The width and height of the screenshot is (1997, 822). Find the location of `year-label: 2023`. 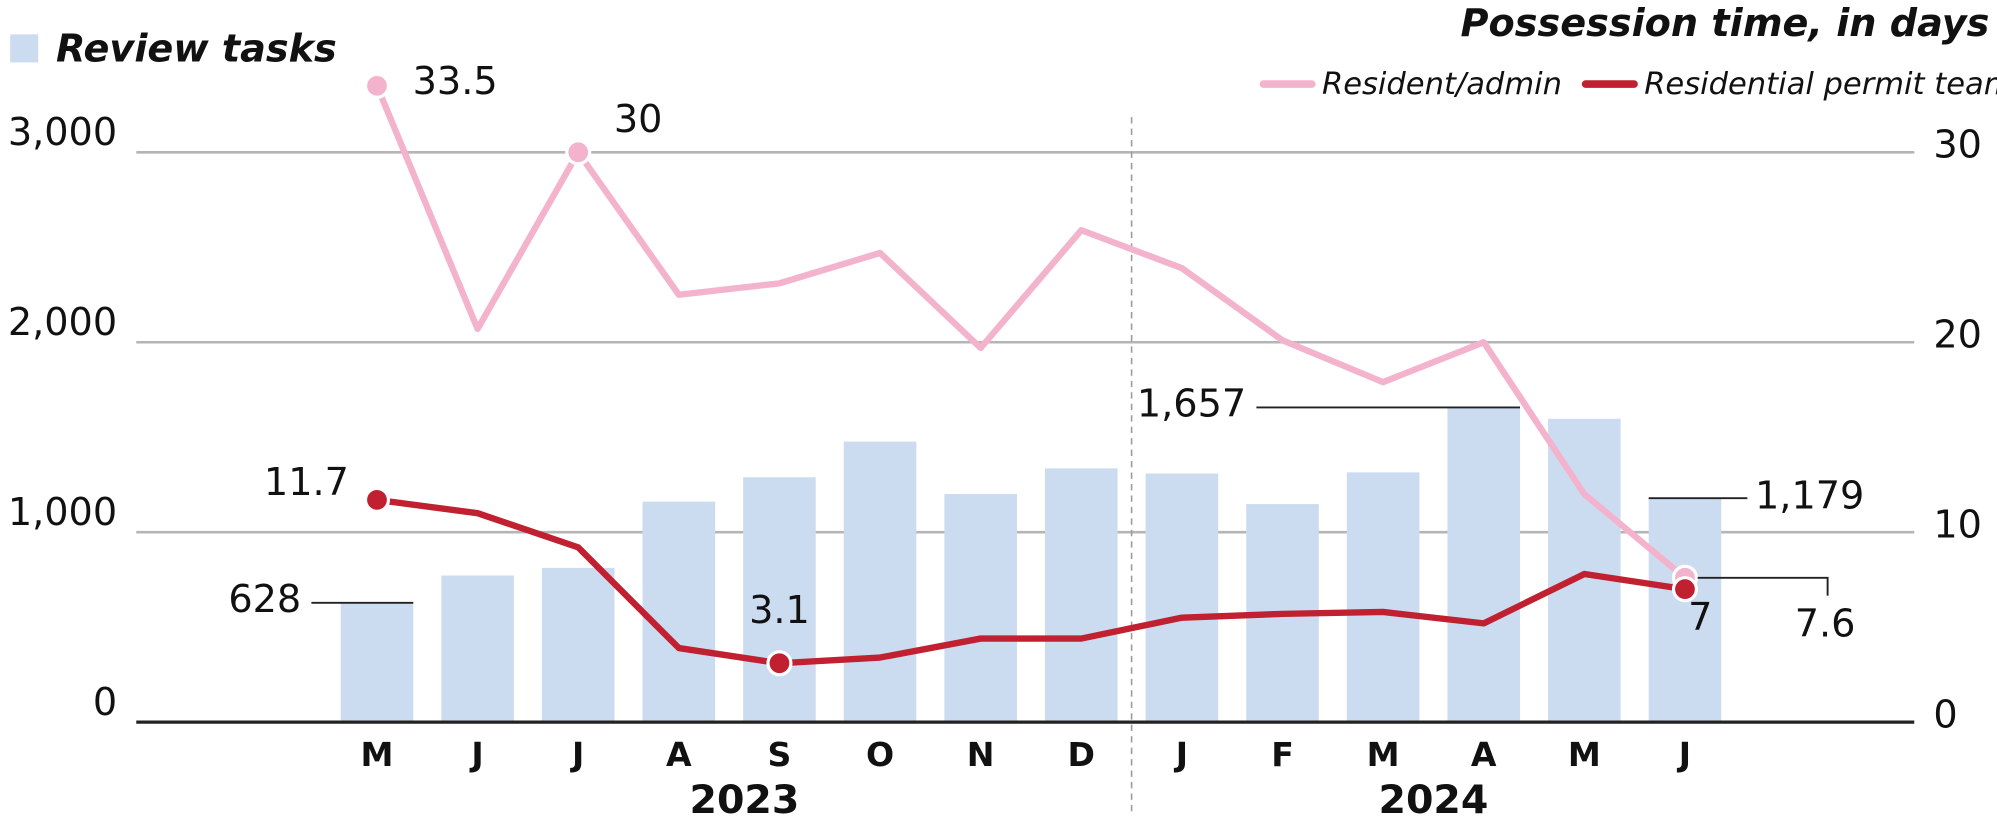

year-label: 2023 is located at coordinates (744, 799).